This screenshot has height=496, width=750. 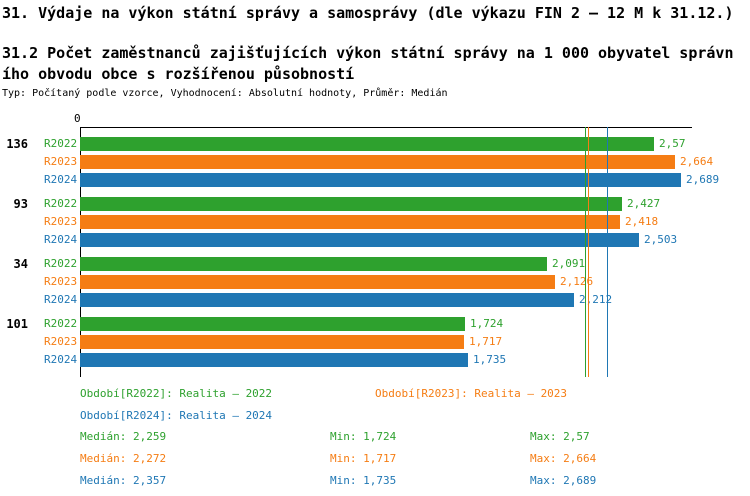 I want to click on category-label: 136, so click(x=17, y=144).